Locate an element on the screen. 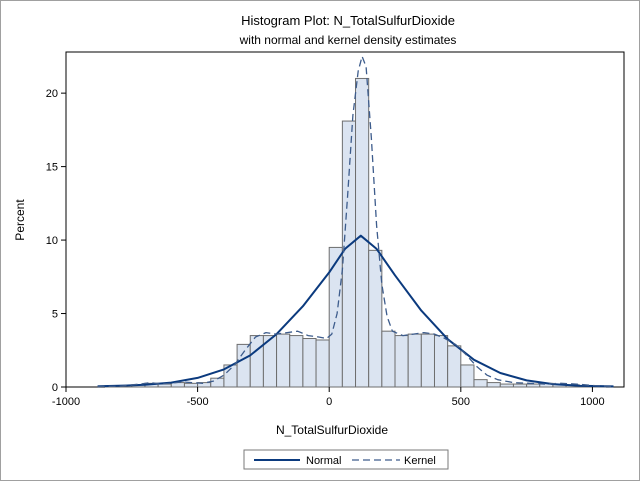 The width and height of the screenshot is (640, 481). y-tick-label-4: 20 is located at coordinates (52, 94).